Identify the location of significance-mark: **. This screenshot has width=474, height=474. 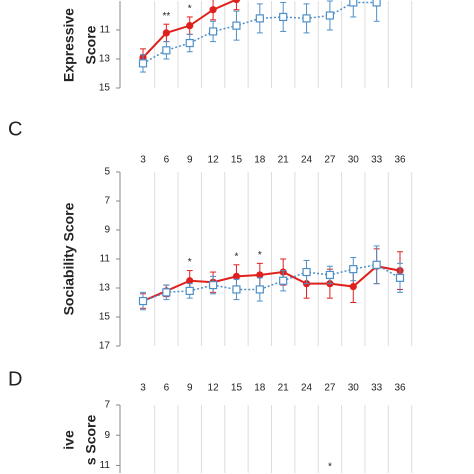
(166, 16).